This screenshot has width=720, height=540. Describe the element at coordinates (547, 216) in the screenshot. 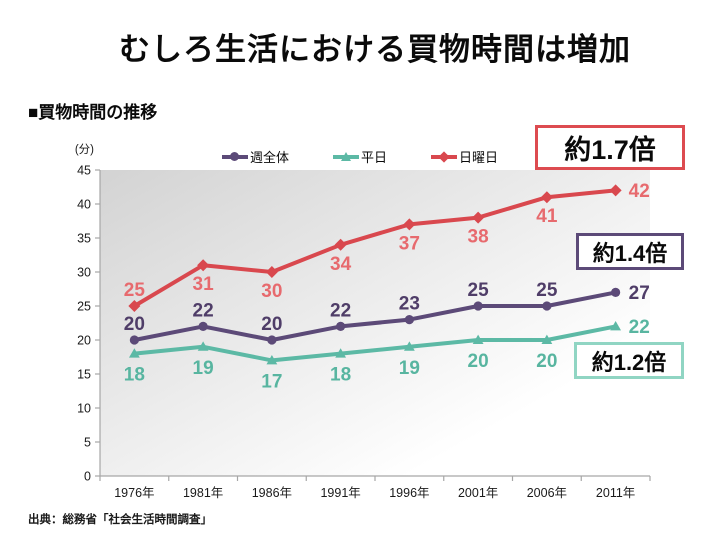

I see `data-label-sunday: 41` at that location.